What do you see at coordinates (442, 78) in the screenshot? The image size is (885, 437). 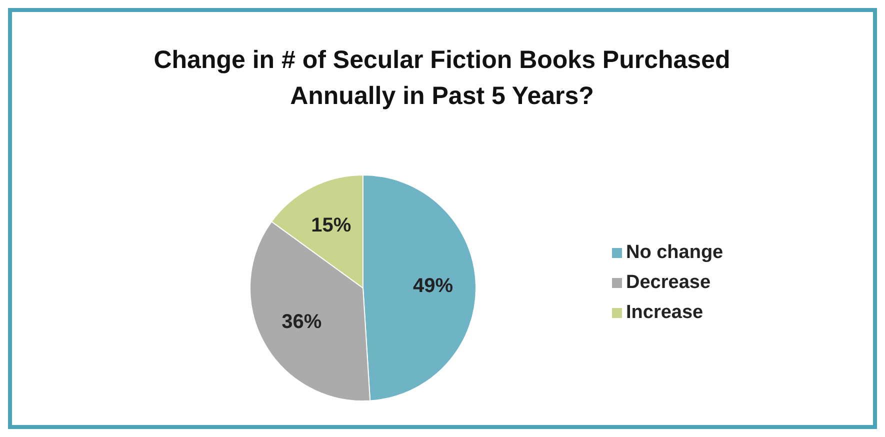 I see `chart-title: Change in # of Secular Fiction Books Purchased Annually in Past 5 Years?` at bounding box center [442, 78].